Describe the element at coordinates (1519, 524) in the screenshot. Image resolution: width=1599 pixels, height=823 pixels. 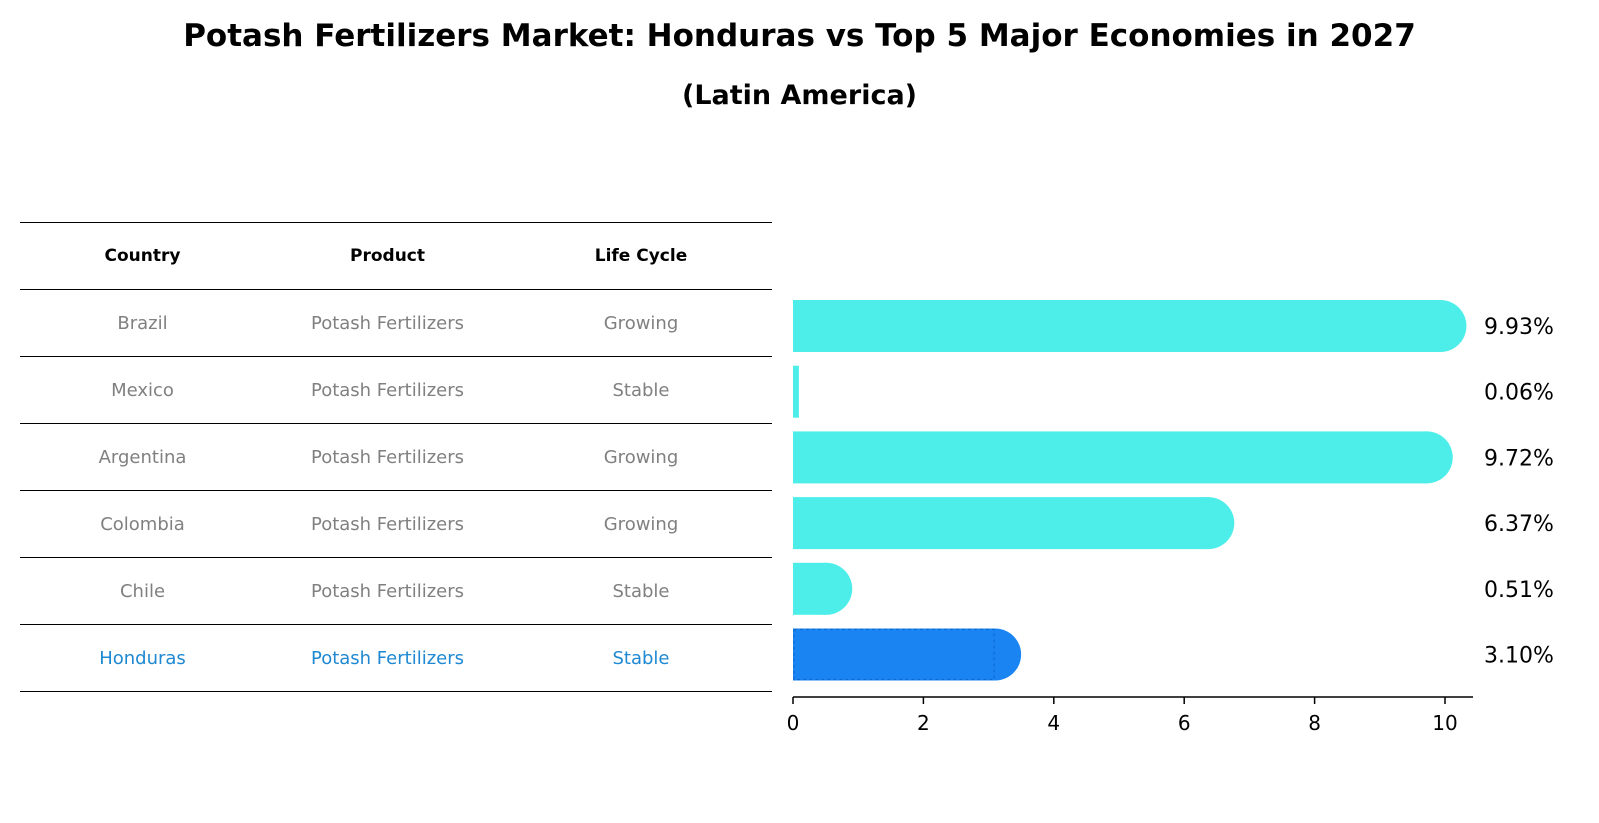
I see `value-label-colombia: 6.37%` at that location.